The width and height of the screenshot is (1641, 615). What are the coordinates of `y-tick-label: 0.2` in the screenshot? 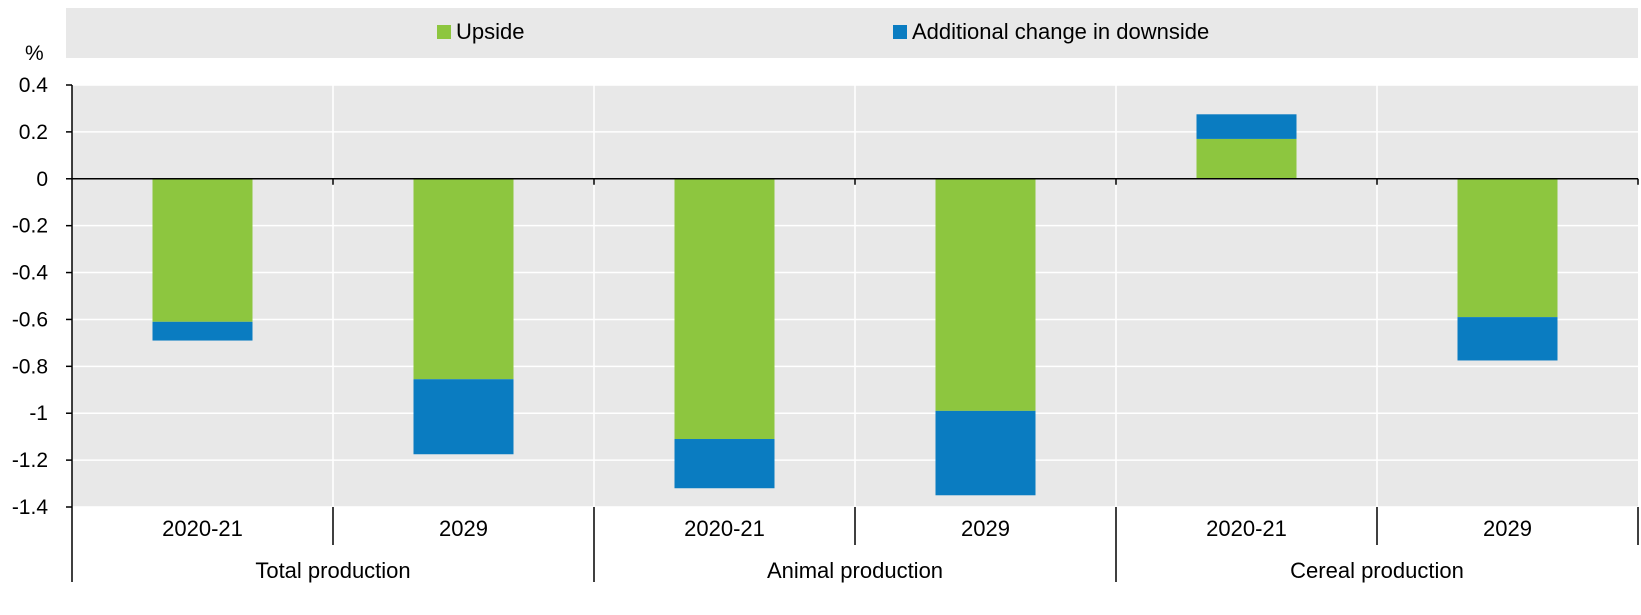 It's located at (33, 132).